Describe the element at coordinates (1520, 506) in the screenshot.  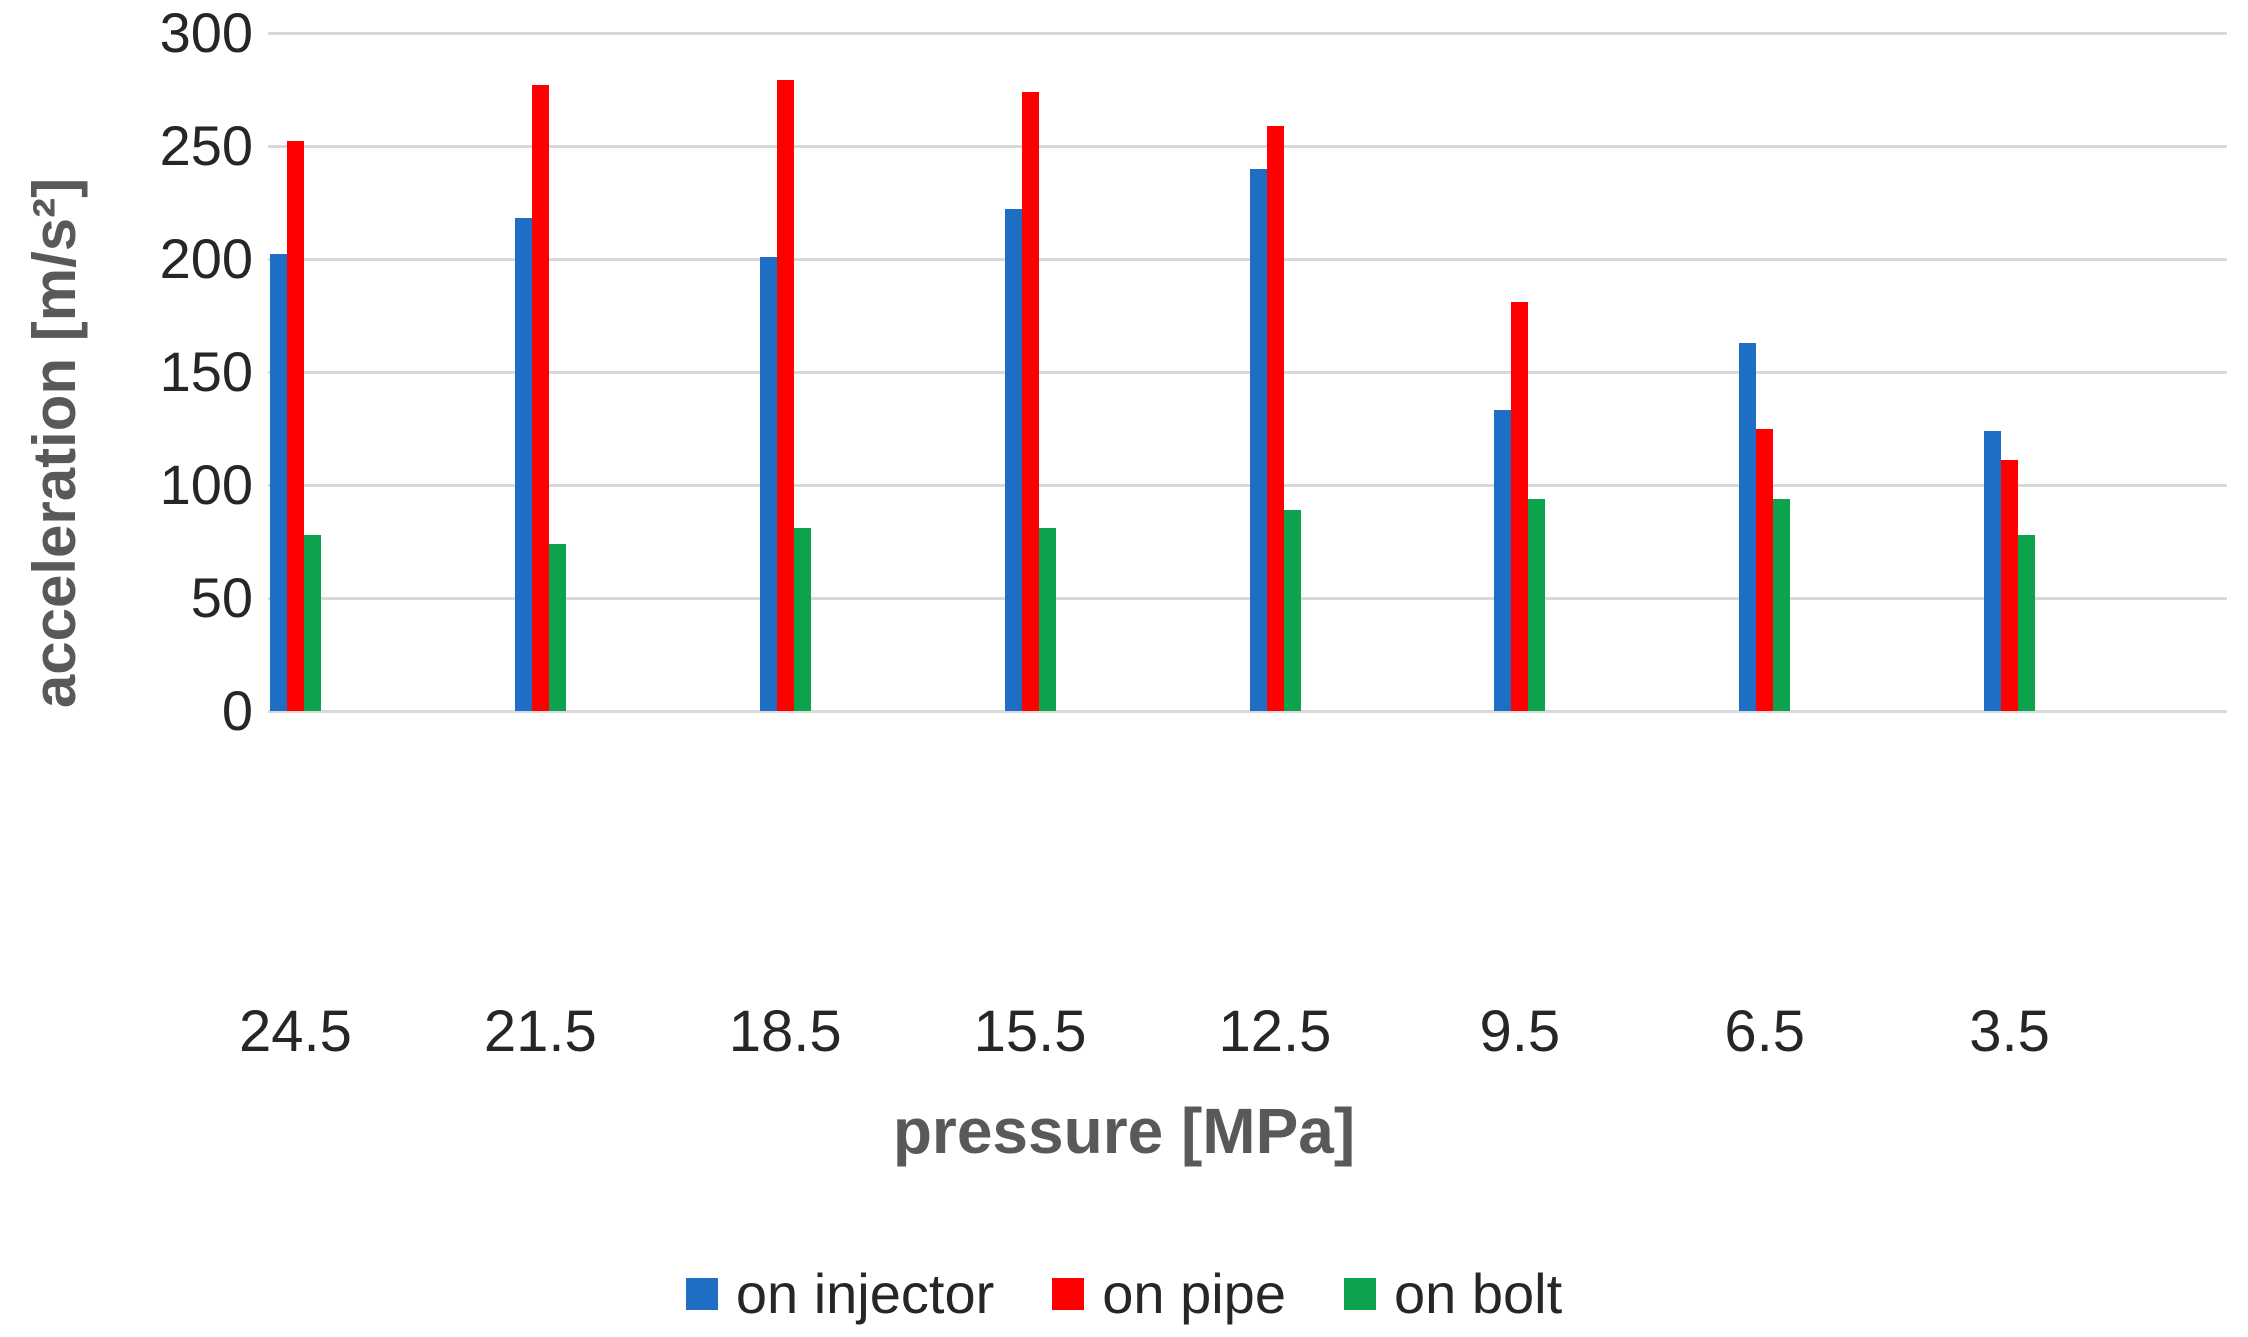
I see `bar-on-pipe-9.5` at that location.